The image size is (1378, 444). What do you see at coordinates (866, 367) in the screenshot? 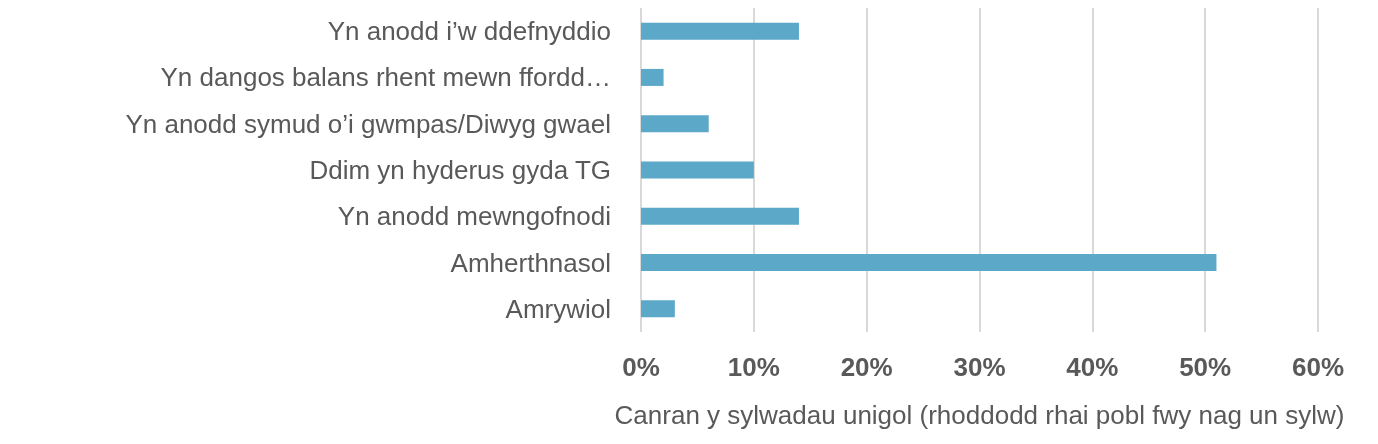
I see `x-tick-label: 20%` at bounding box center [866, 367].